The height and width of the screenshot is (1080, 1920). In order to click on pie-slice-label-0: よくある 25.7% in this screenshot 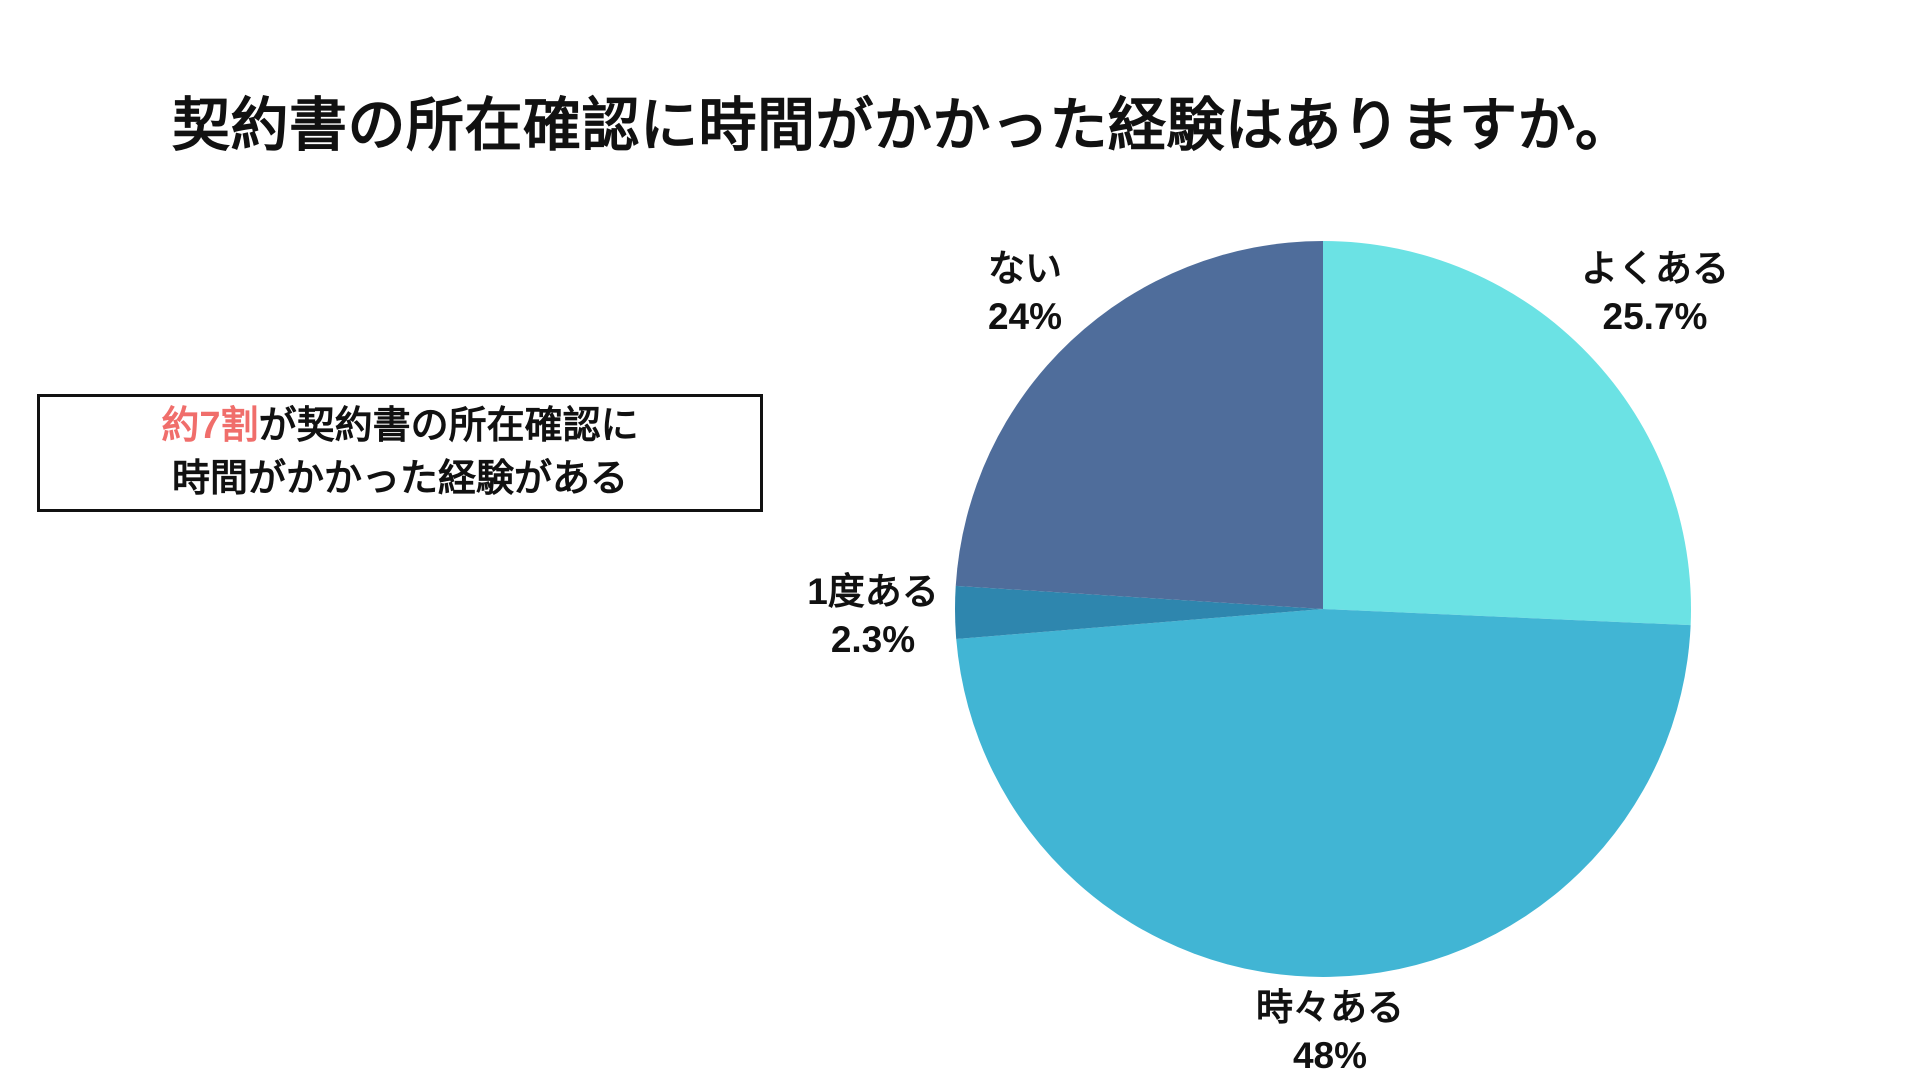, I will do `click(1655, 293)`.